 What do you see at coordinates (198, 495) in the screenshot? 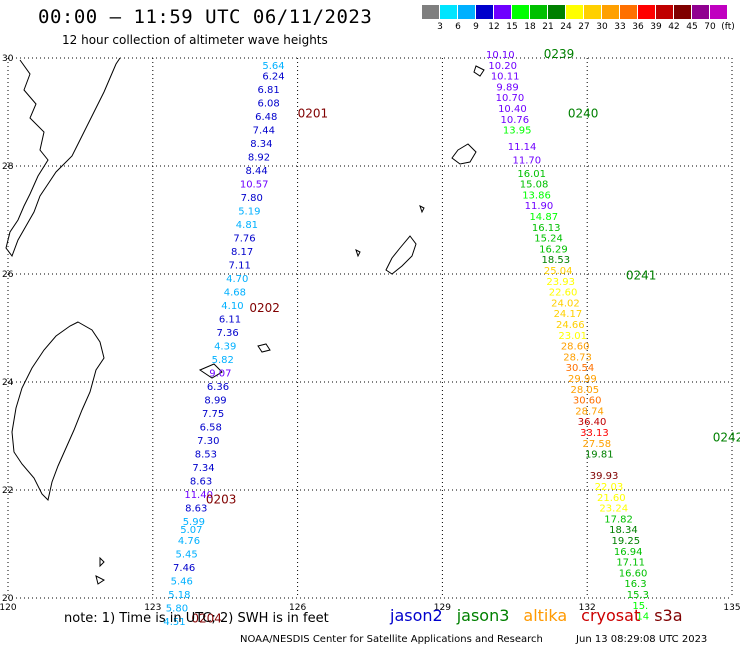
I see `swh-value: 11.40` at bounding box center [198, 495].